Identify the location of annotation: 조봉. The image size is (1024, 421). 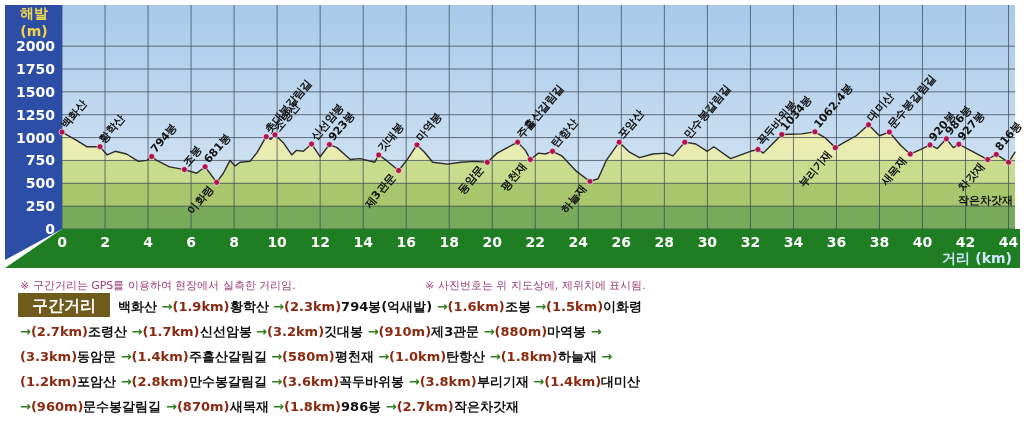
(192, 156).